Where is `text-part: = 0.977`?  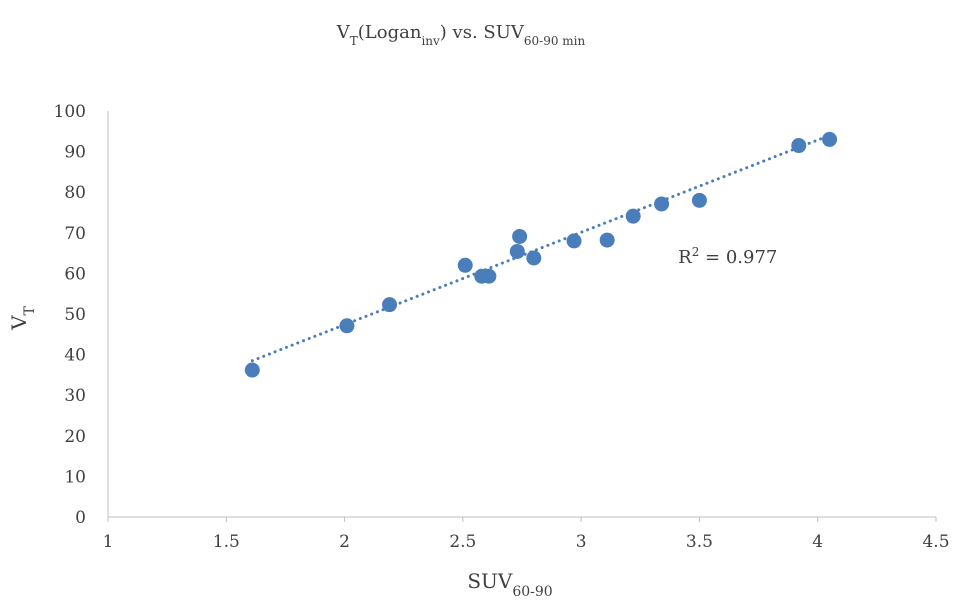 text-part: = 0.977 is located at coordinates (738, 257).